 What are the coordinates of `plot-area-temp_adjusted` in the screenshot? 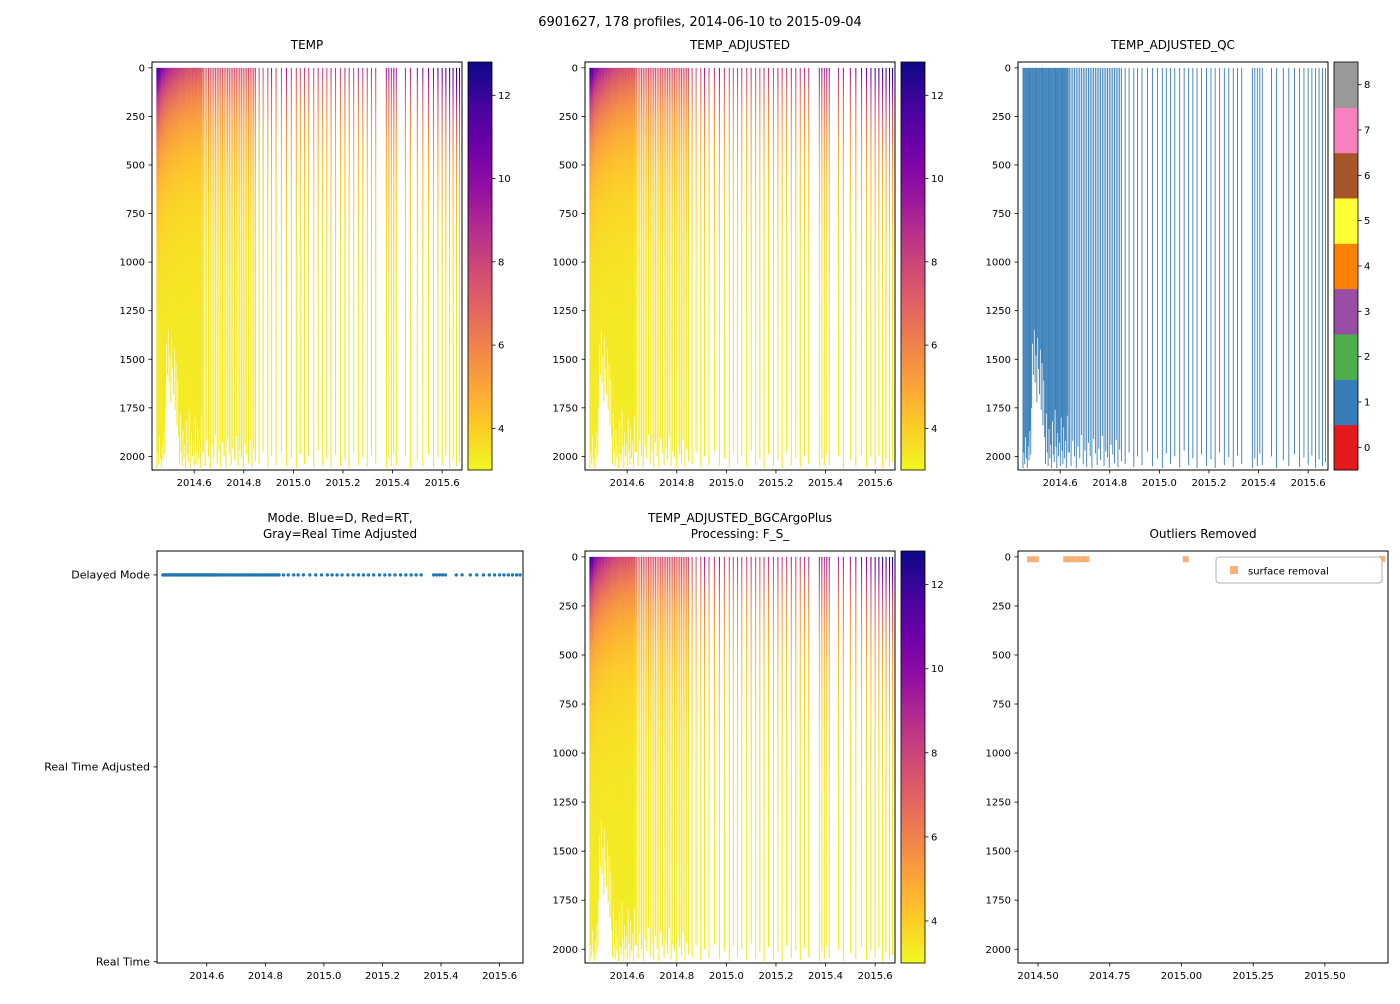 It's located at (741, 268).